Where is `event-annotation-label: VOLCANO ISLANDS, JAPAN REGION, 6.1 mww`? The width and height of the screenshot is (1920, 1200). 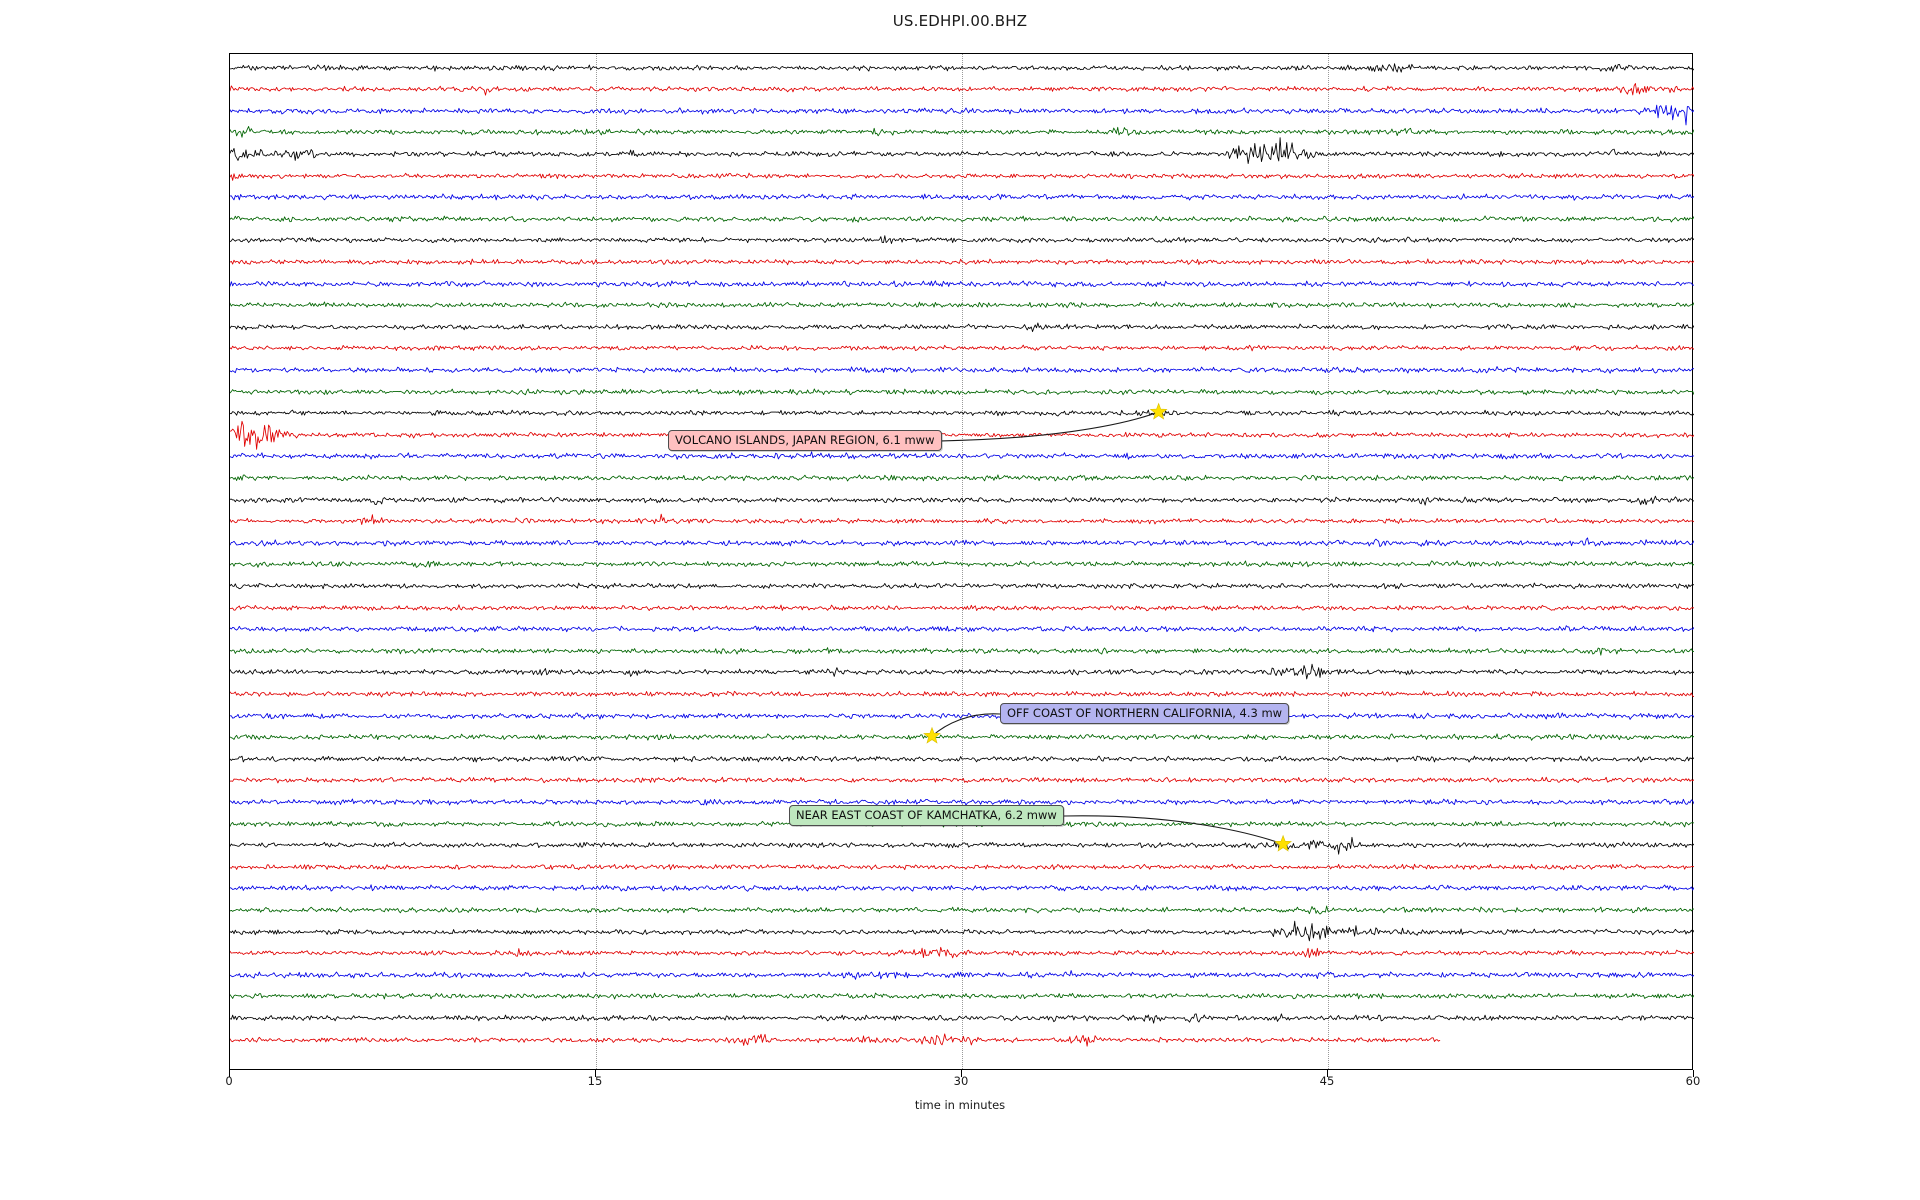
event-annotation-label: VOLCANO ISLANDS, JAPAN REGION, 6.1 mww is located at coordinates (805, 441).